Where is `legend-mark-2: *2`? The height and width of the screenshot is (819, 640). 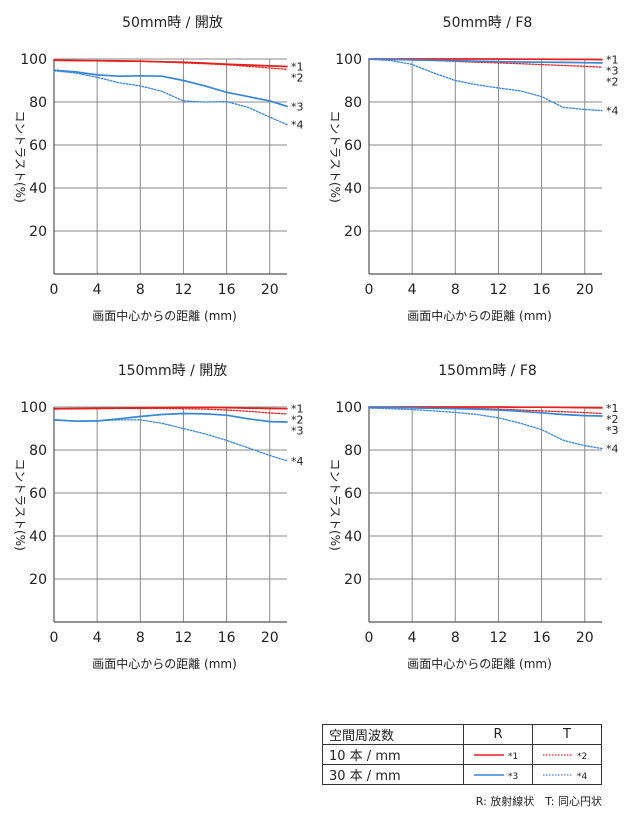 legend-mark-2: *2 is located at coordinates (582, 757).